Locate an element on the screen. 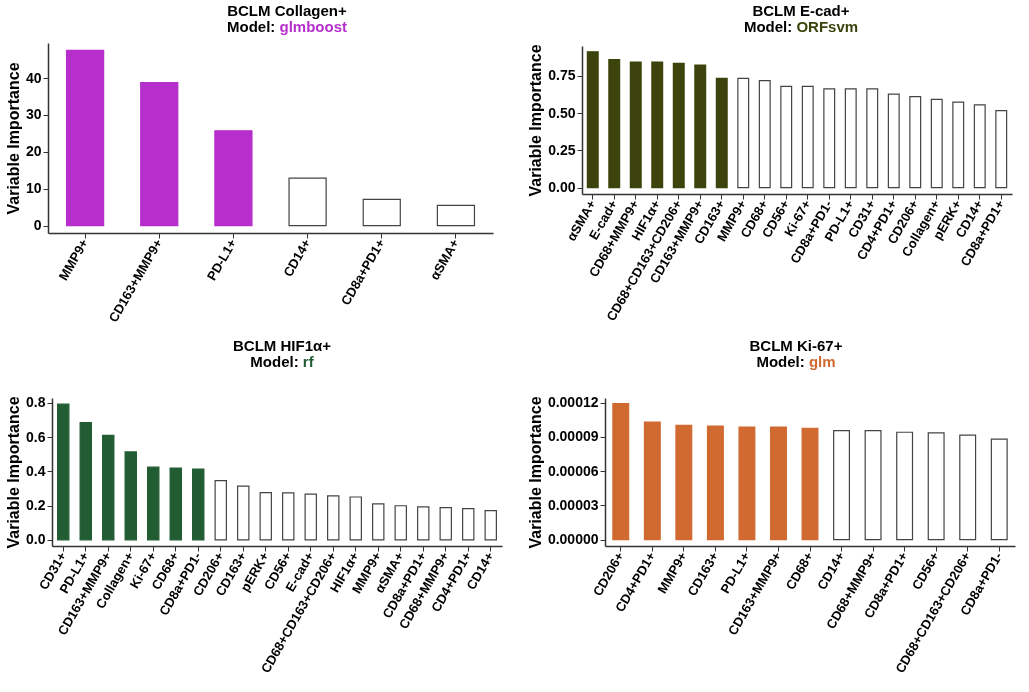  y-tick-label: 0.00003 is located at coordinates (573, 504).